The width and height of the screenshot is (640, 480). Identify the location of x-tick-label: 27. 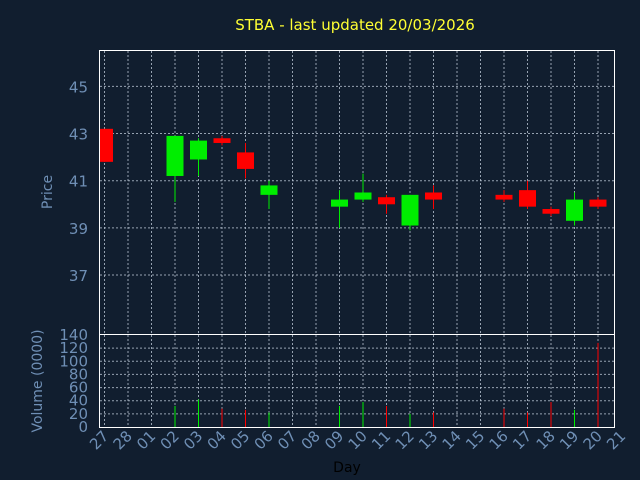
(99, 440).